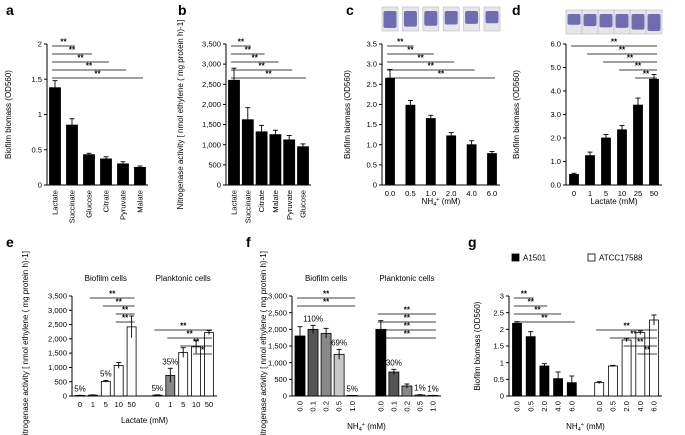 The height and width of the screenshot is (435, 685). What do you see at coordinates (289, 205) in the screenshot?
I see `panel-b-xtick-label: Pyruvate` at bounding box center [289, 205].